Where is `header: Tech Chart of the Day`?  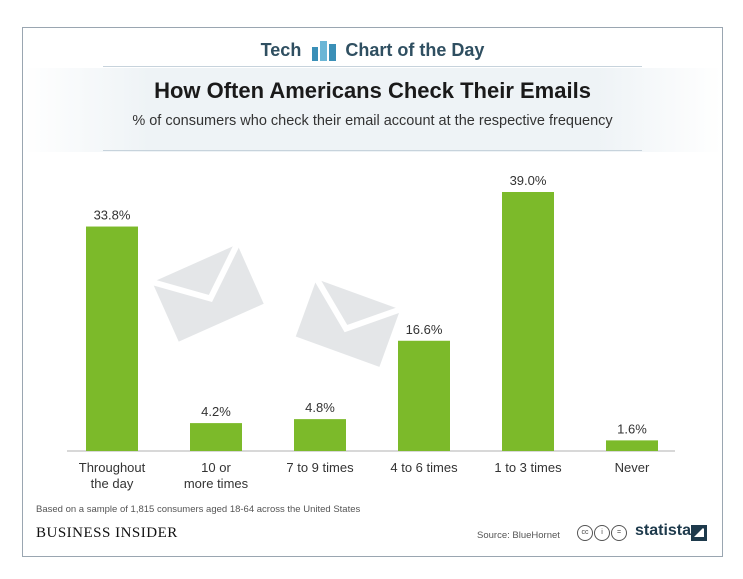
header: Tech Chart of the Day is located at coordinates (372, 50).